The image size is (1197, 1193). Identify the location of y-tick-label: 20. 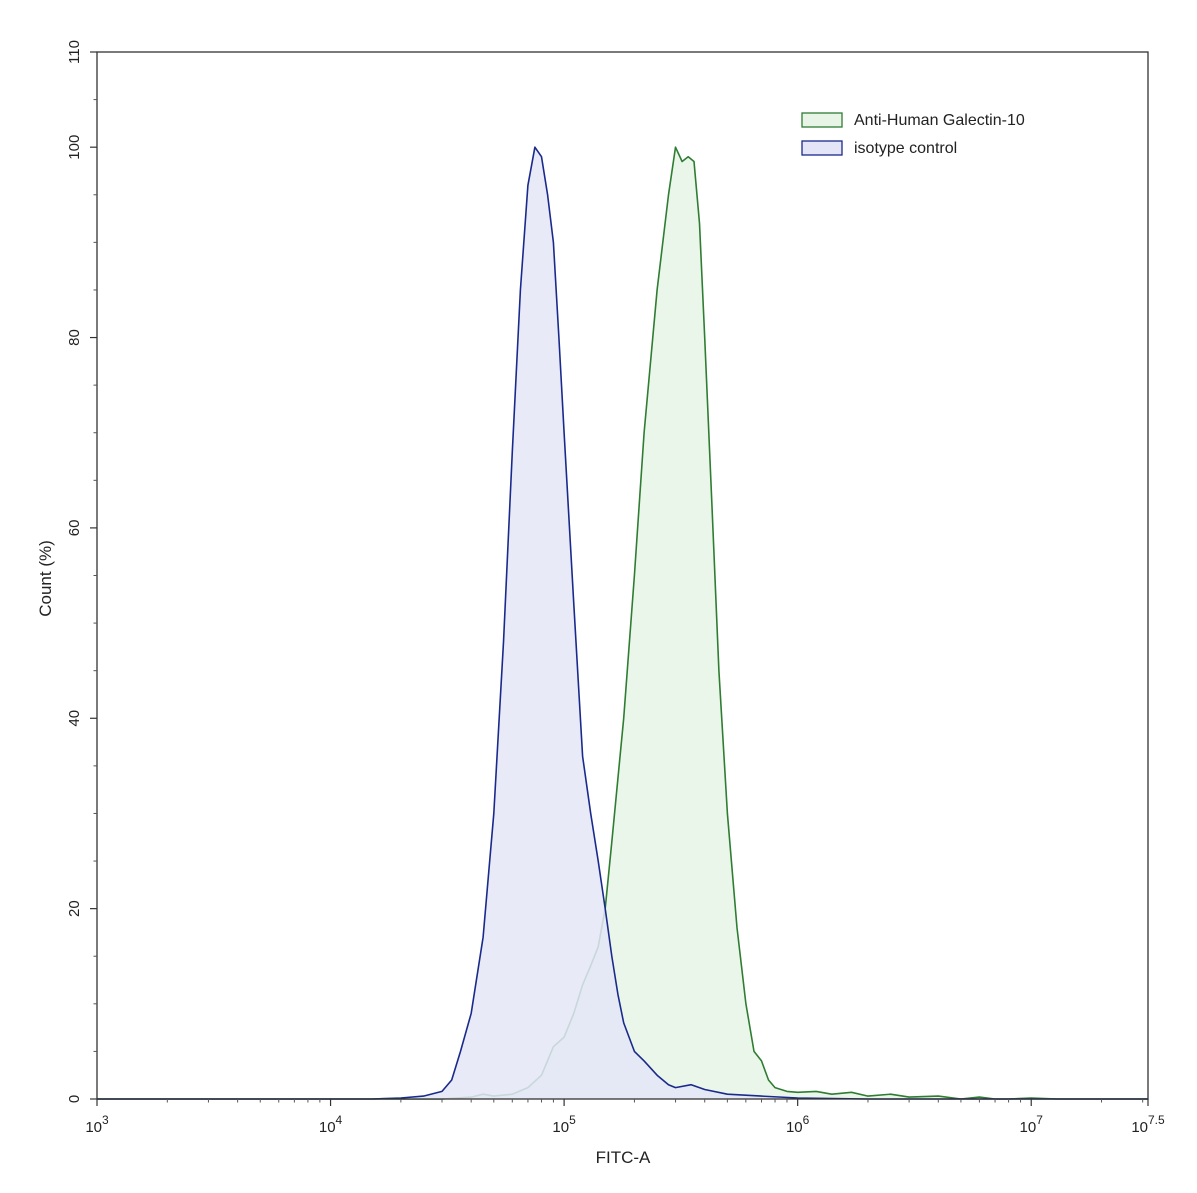
(74, 908).